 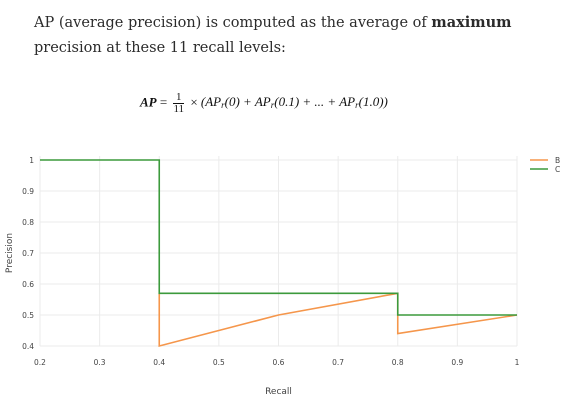 I want to click on x-tick-labels: 0.2 0.3 0.4 0.5 0.6 0.7 0.8 0.9 1, so click(x=277, y=362).